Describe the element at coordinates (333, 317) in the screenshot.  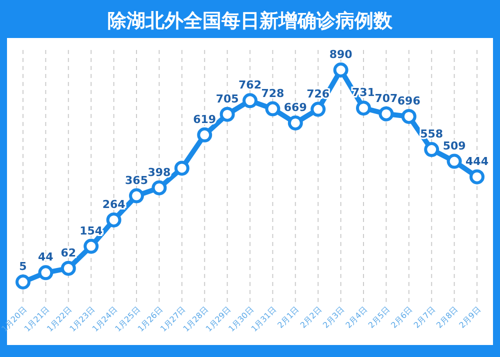
I see `x-tick-label: 2月3日` at that location.